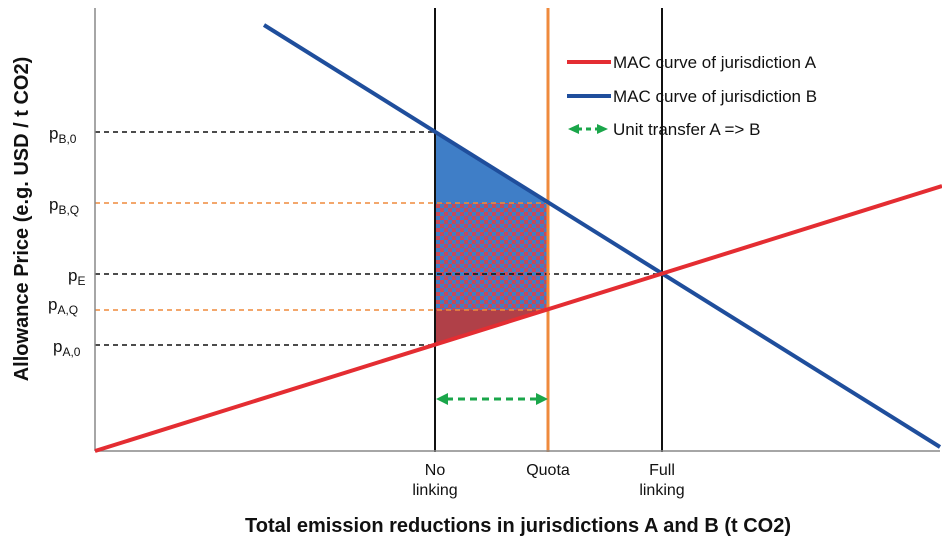  I want to click on legend-label-b: MAC curve of jurisdiction B, so click(715, 96).